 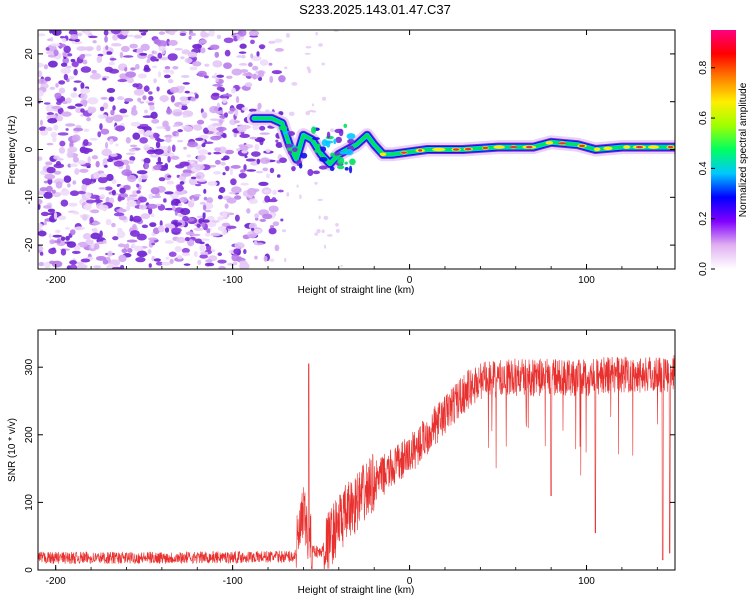 I want to click on snr-xtick-label: 100, so click(x=586, y=581).